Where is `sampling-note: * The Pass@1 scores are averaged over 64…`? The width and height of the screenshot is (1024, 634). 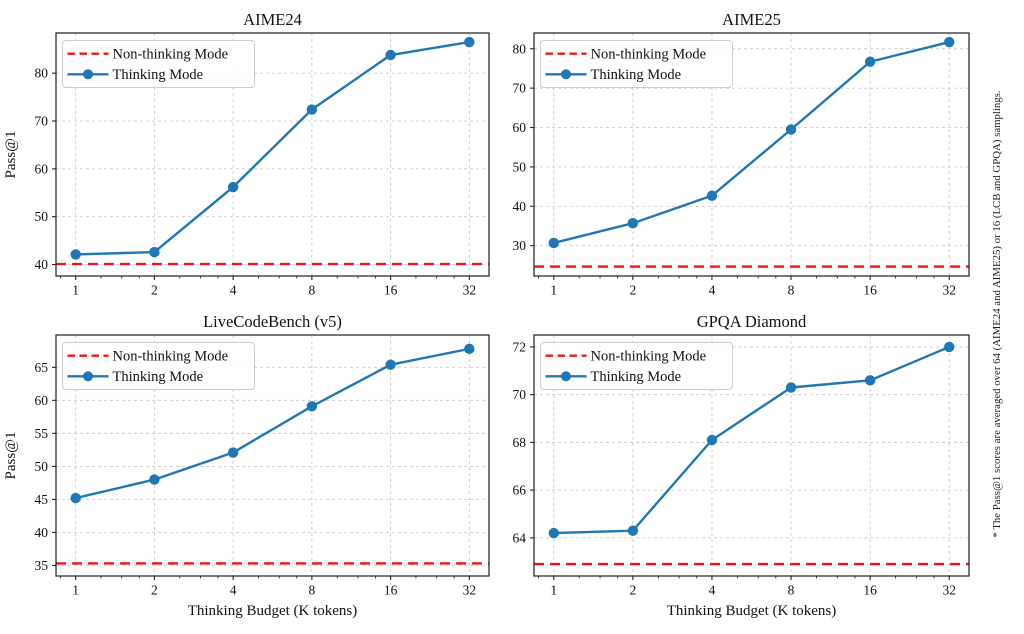 sampling-note: * The Pass@1 scores are averaged over 64… is located at coordinates (997, 314).